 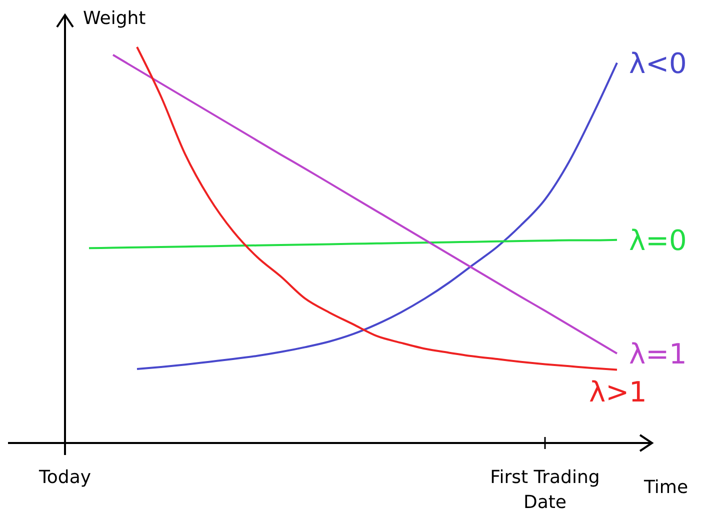 What do you see at coordinates (658, 63) in the screenshot?
I see `series-label: λ<0` at bounding box center [658, 63].